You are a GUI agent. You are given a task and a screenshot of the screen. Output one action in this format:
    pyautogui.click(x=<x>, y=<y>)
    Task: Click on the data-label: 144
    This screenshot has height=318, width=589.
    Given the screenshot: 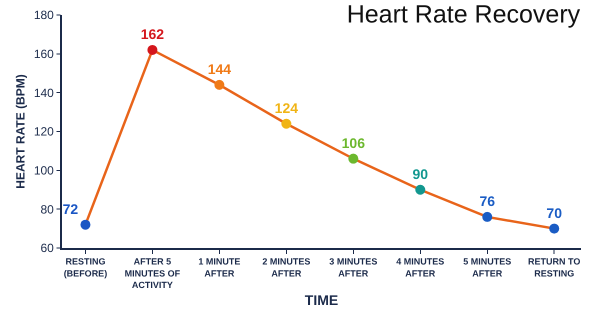 What is the action you would take?
    pyautogui.click(x=220, y=69)
    